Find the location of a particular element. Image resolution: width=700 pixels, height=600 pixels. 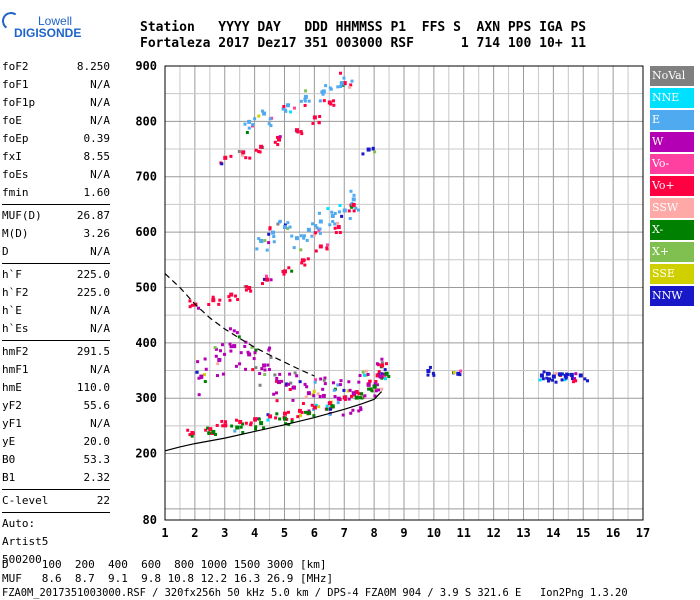

auto-software: Artist5 is located at coordinates (25, 541).